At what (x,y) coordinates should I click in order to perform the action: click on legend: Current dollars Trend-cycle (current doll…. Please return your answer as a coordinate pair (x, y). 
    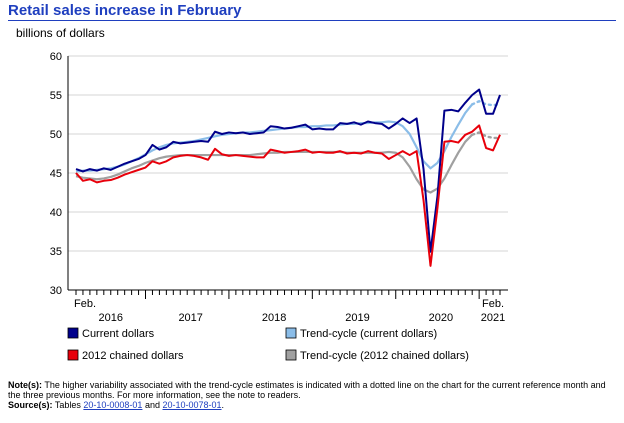
    Looking at the image, I should click on (268, 344).